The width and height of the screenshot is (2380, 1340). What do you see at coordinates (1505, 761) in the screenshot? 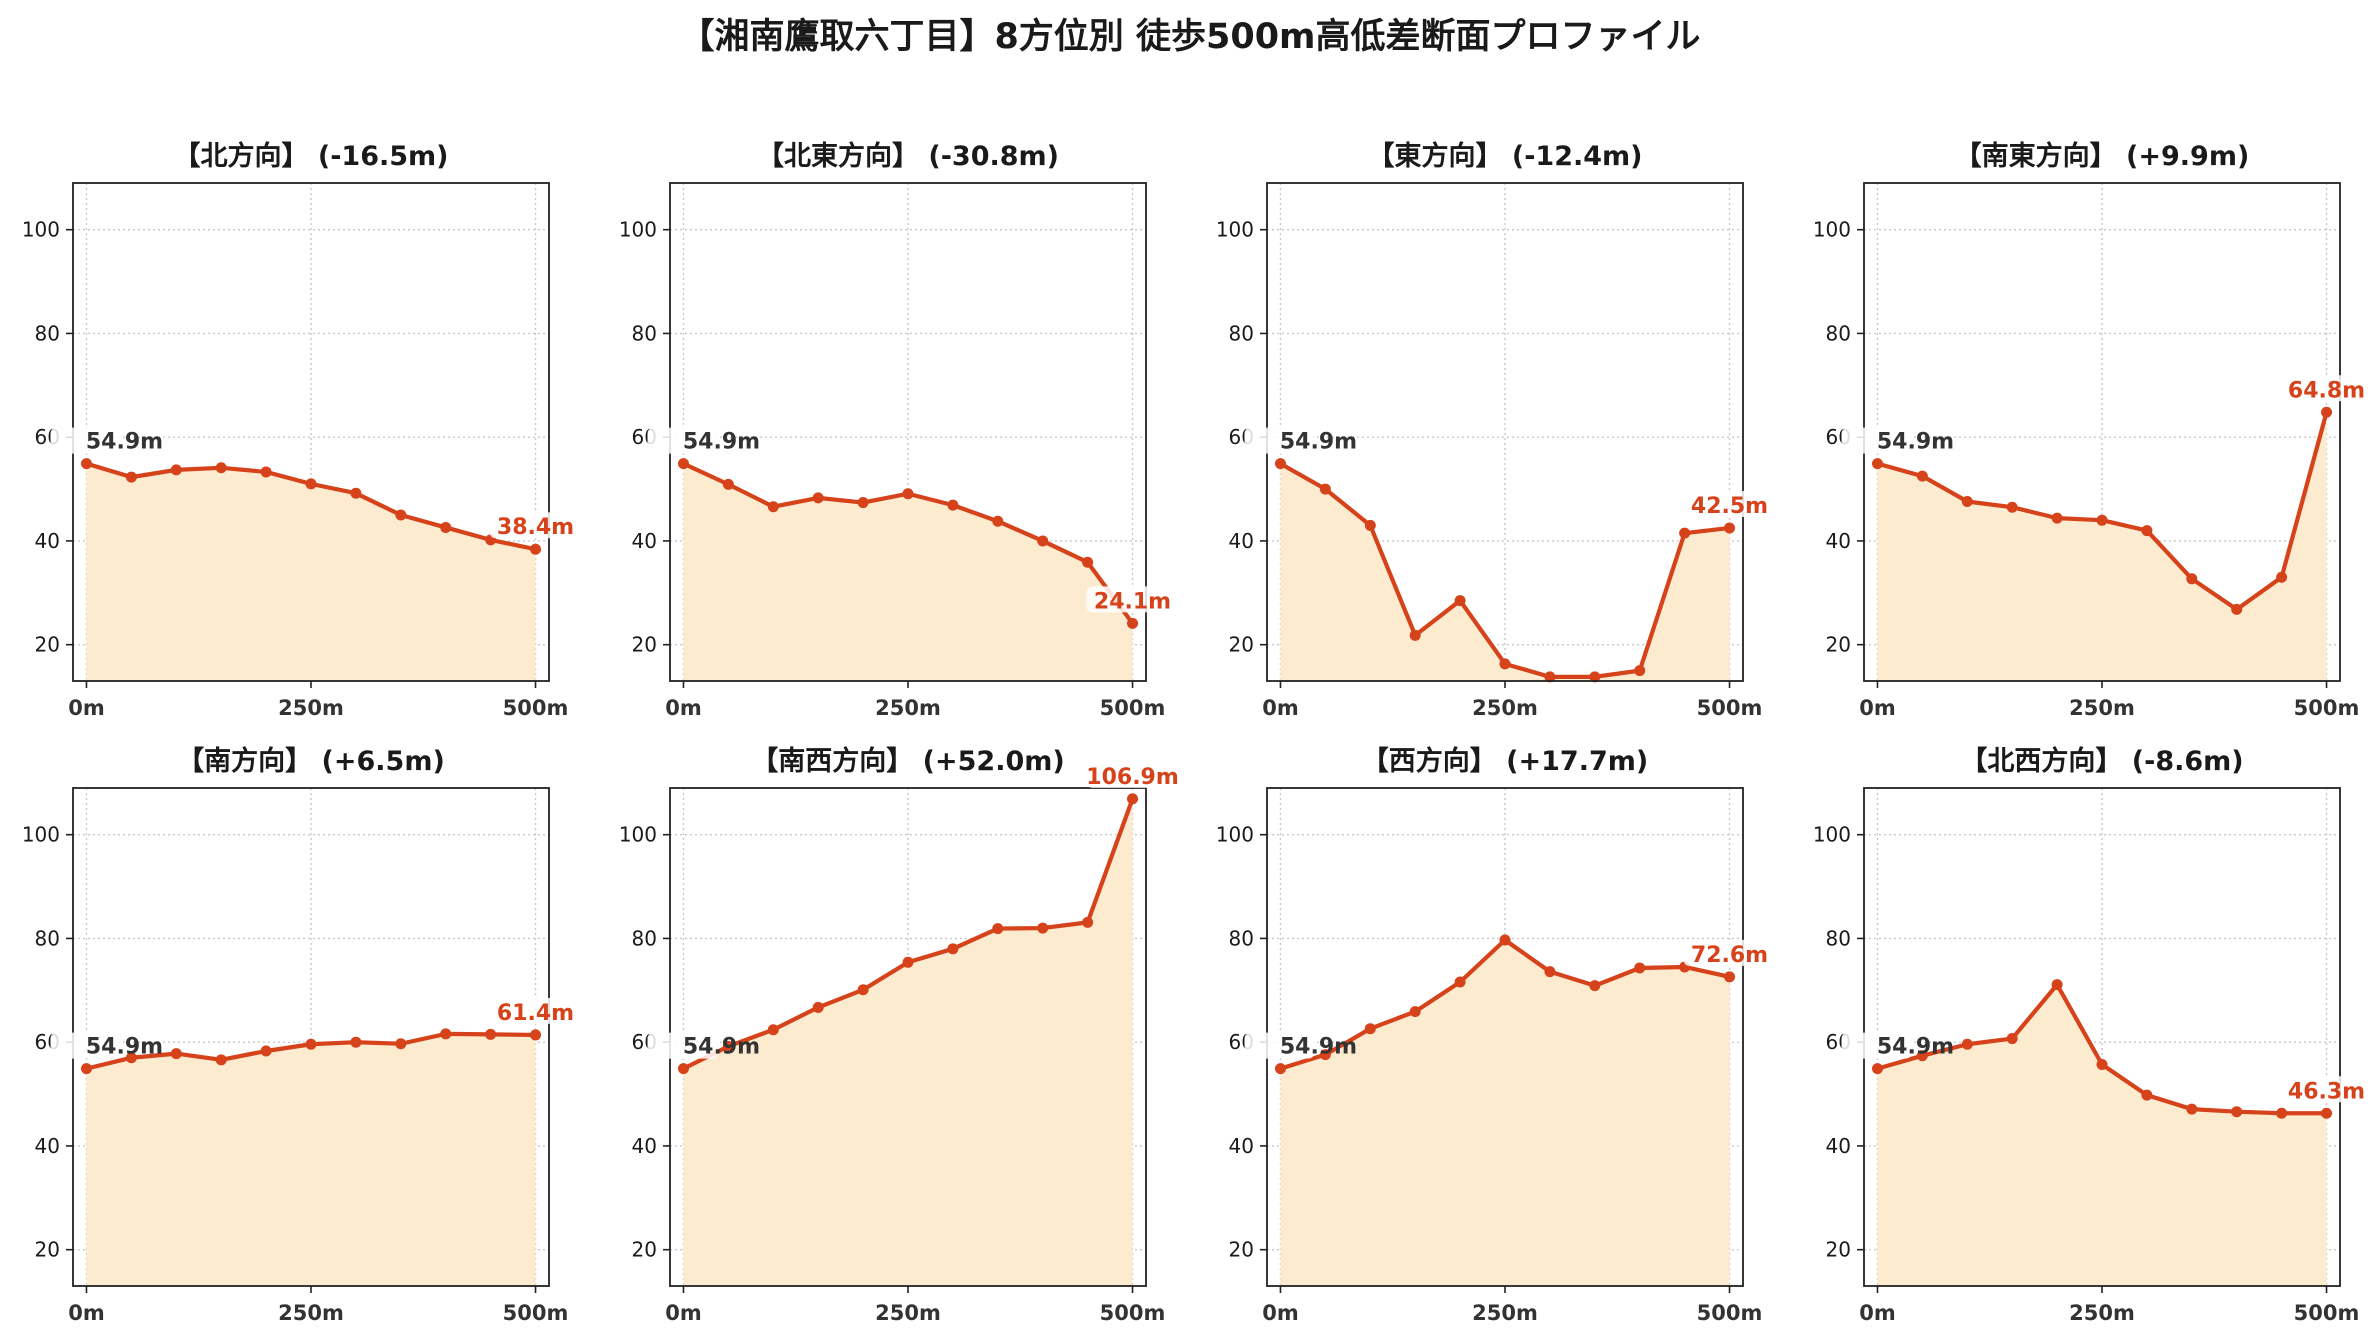
I see `panel-title: 【西方向】 (+17.7m)` at bounding box center [1505, 761].